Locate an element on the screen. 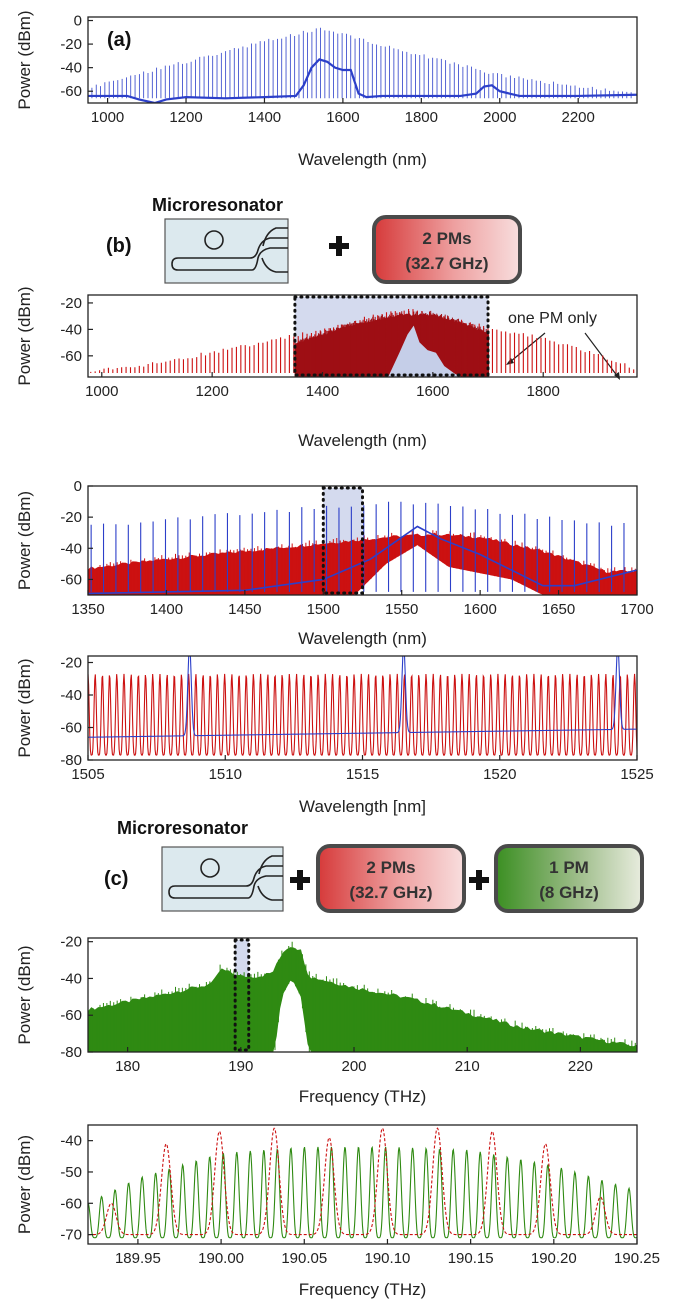 The width and height of the screenshot is (684, 1303). xtick-label-b2-7: 1700 is located at coordinates (636, 609).